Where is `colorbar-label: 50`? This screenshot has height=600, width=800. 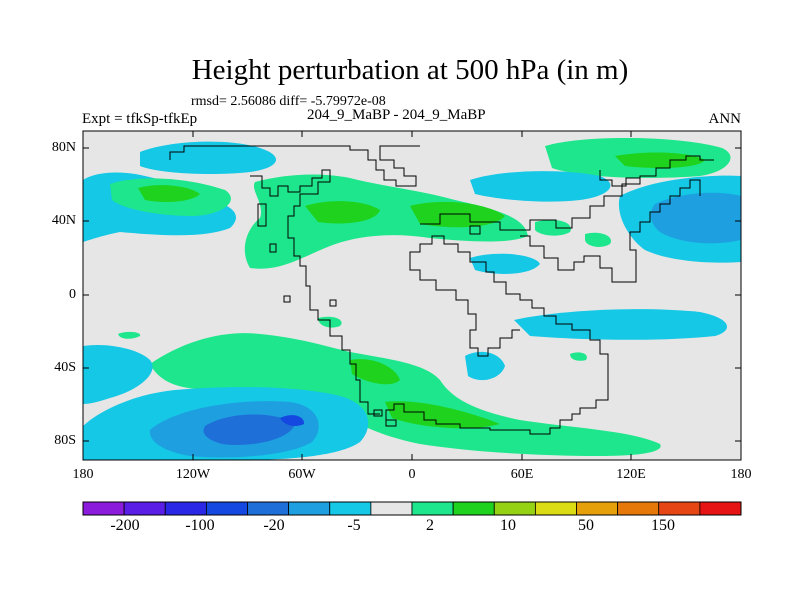 colorbar-label: 50 is located at coordinates (586, 525).